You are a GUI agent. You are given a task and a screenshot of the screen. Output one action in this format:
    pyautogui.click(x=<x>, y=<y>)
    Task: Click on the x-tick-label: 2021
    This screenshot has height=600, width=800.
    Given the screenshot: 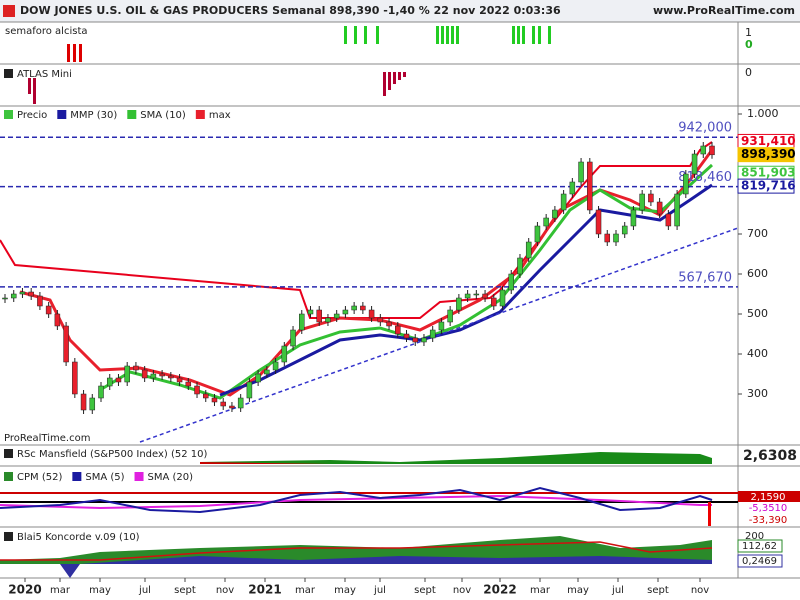 What is the action you would take?
    pyautogui.click(x=264, y=590)
    